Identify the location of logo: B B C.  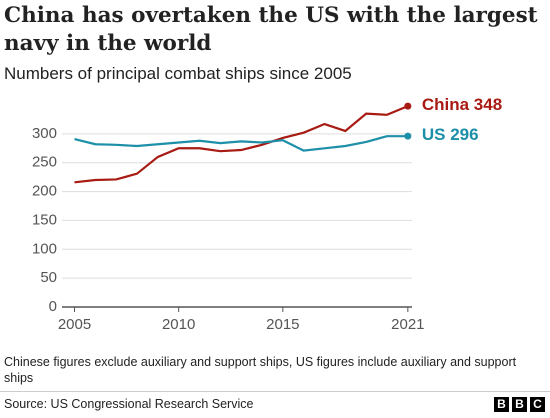
(519, 404).